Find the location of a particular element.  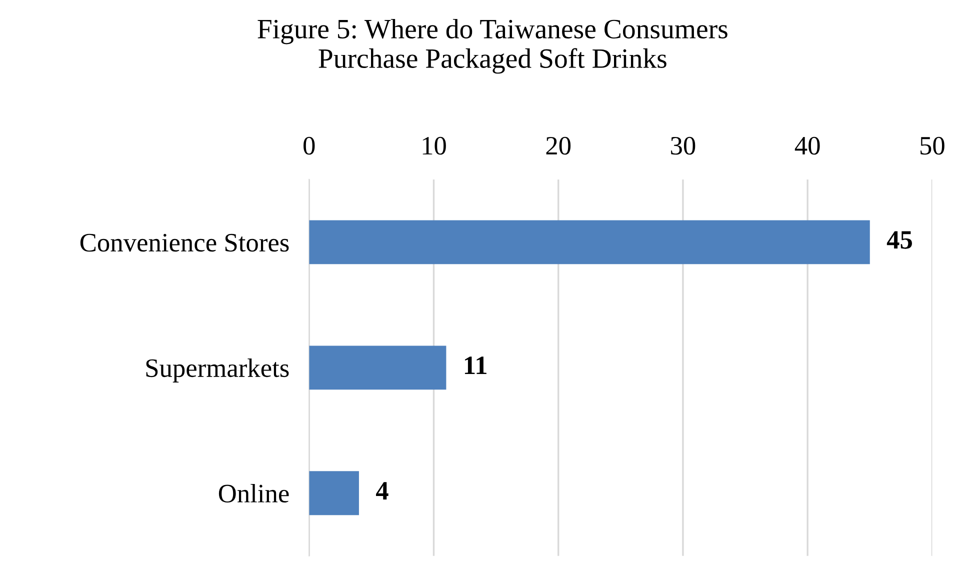

x-tick-label: 10 is located at coordinates (434, 145).